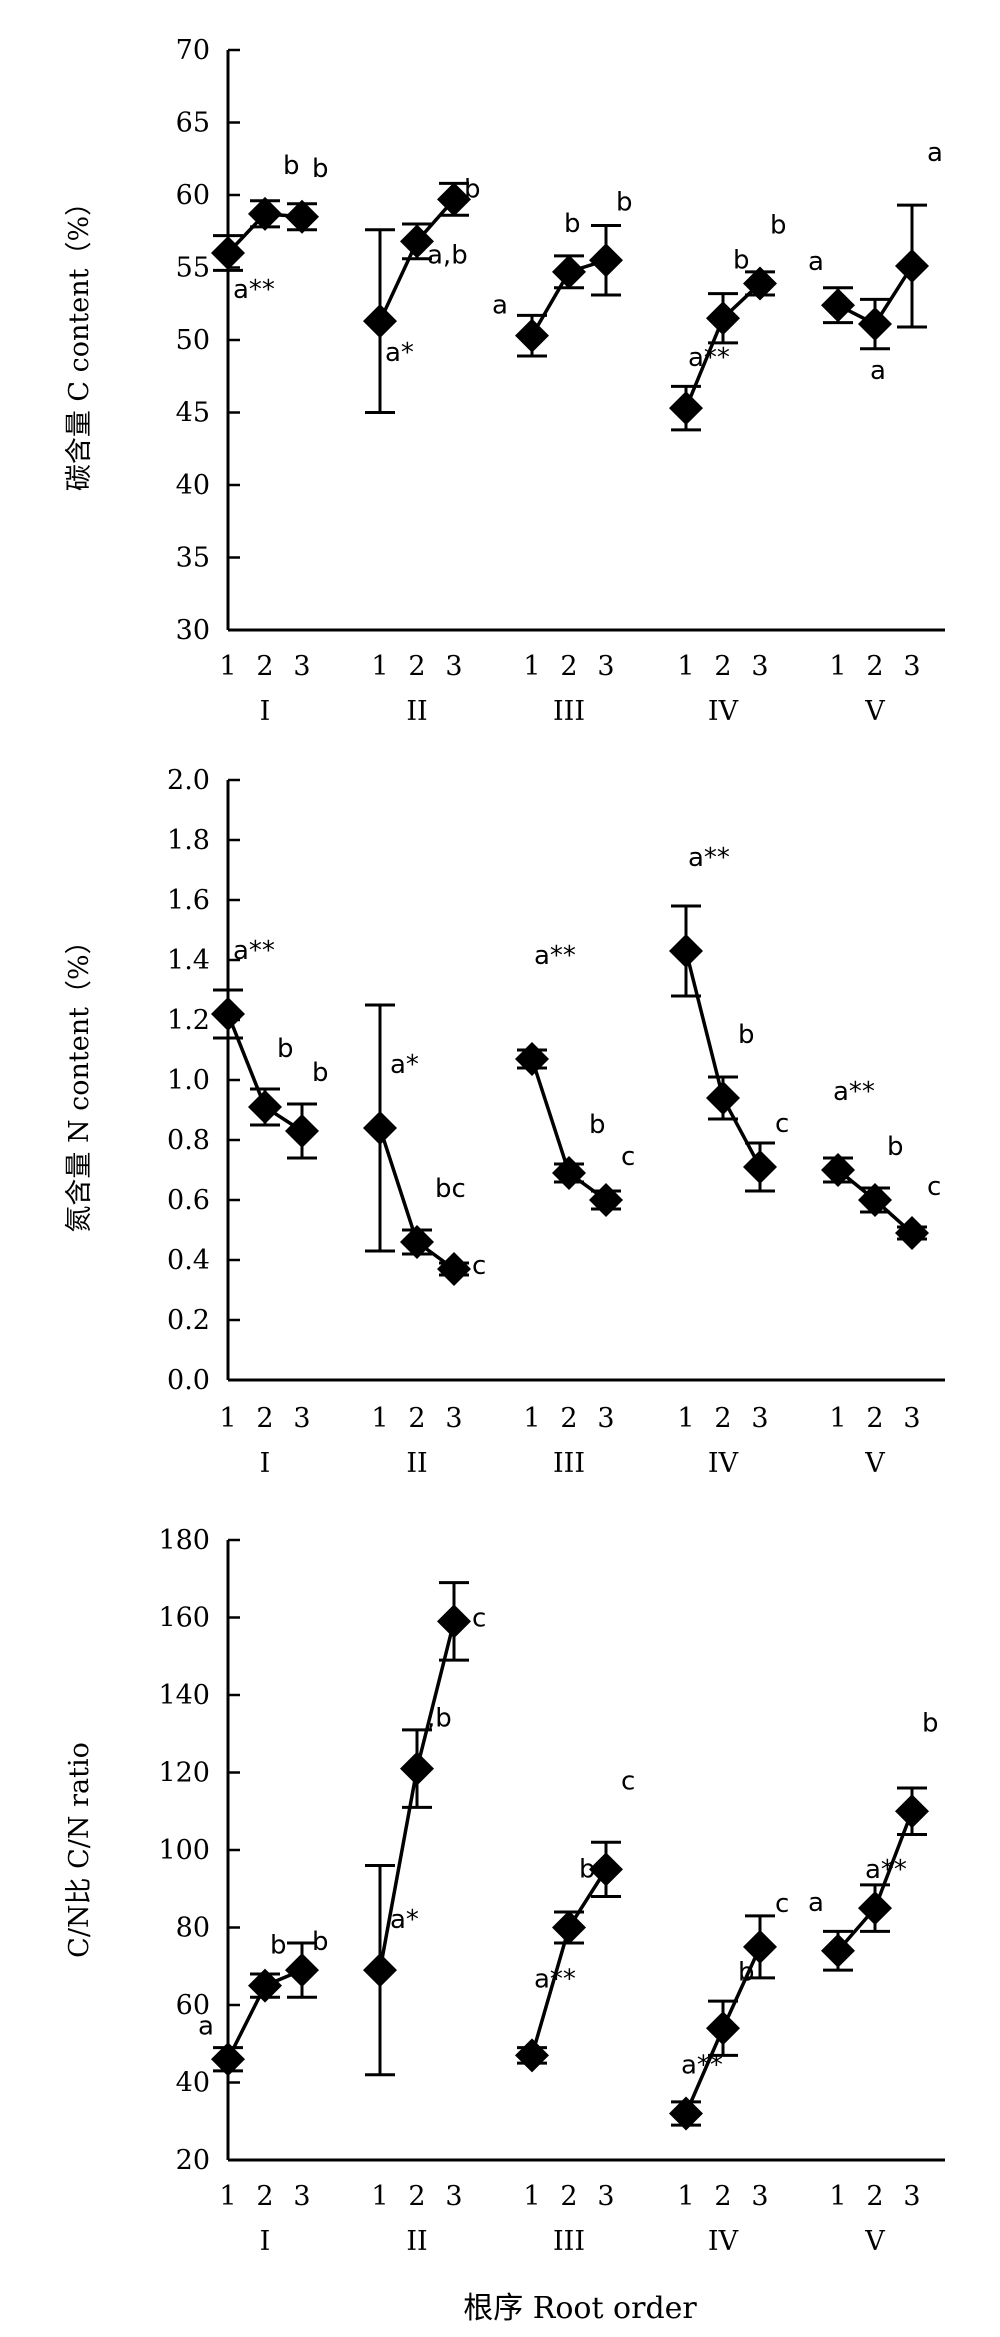 The image size is (1000, 2337). I want to click on significance-label: ,b, so click(439, 1719).